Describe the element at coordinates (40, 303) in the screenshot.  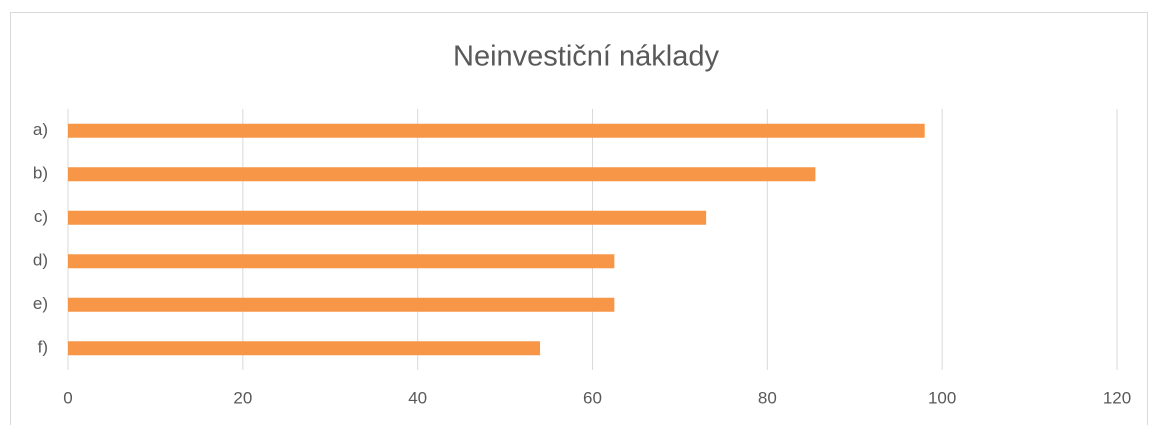
I see `y-tick-label: e)` at that location.